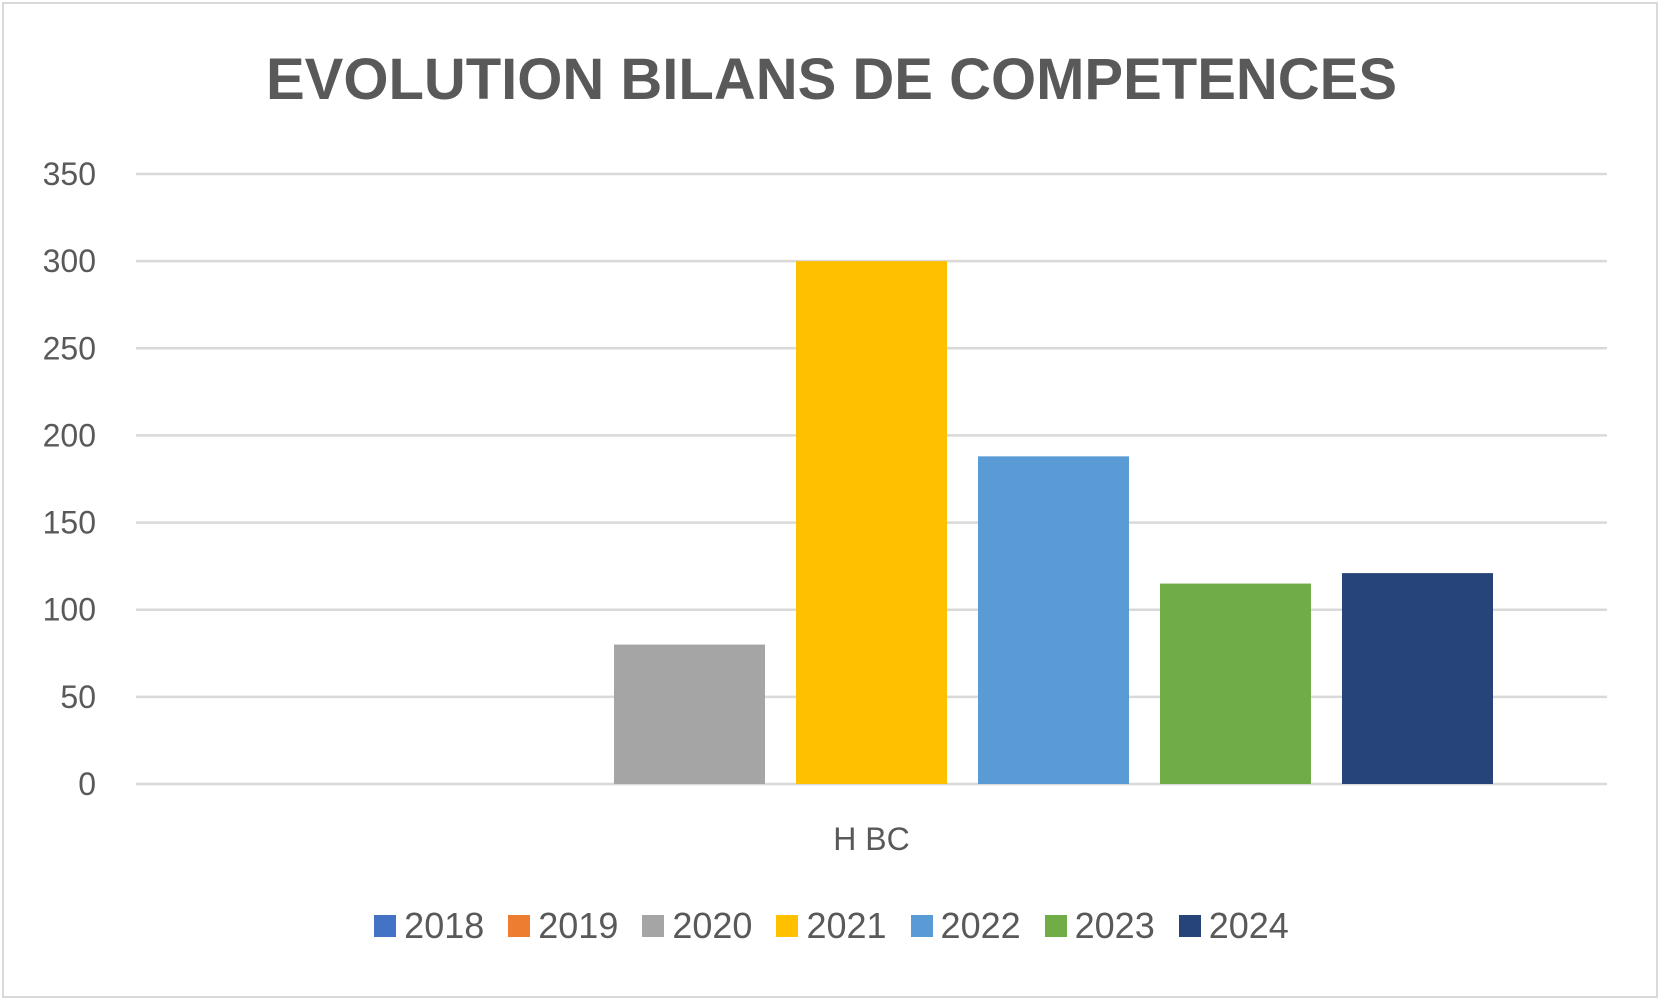 Image resolution: width=1663 pixels, height=1003 pixels. I want to click on legend-item-2020: 2020, so click(697, 926).